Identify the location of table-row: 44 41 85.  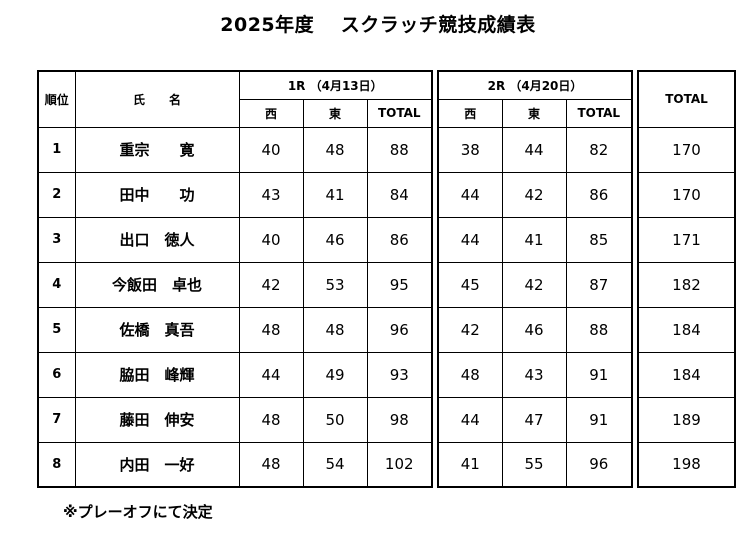
(535, 239).